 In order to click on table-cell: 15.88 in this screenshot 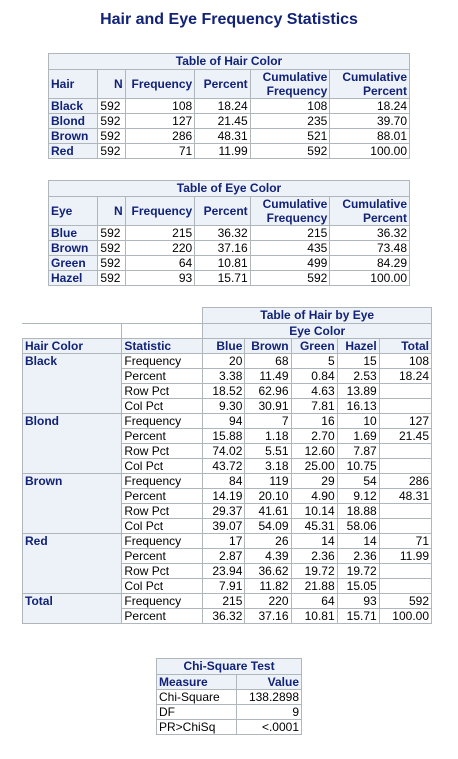, I will do `click(224, 436)`.